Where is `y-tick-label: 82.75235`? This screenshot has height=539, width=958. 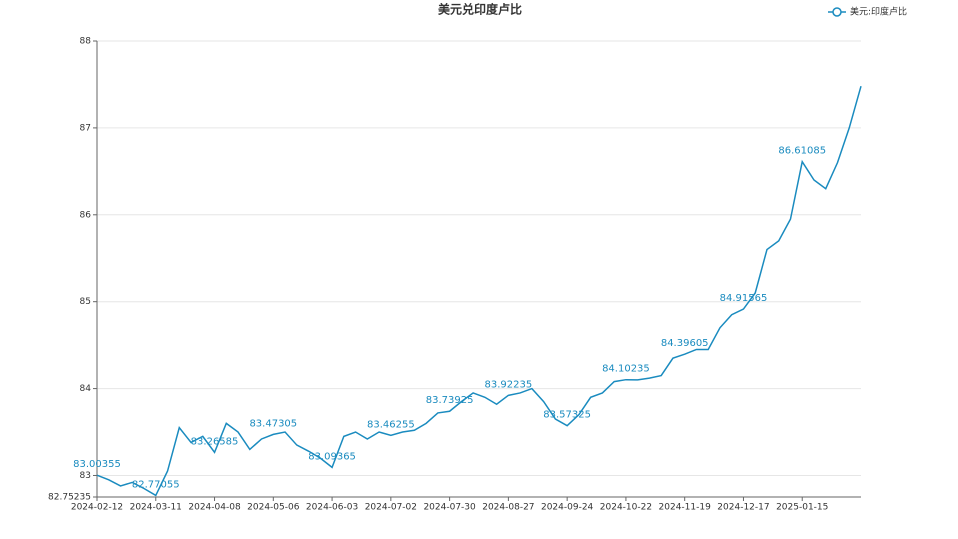 y-tick-label: 82.75235 is located at coordinates (69, 498).